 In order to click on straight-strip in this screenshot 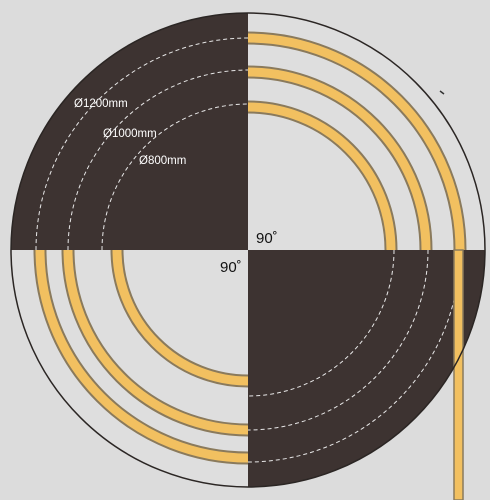, I will do `click(458, 374)`.